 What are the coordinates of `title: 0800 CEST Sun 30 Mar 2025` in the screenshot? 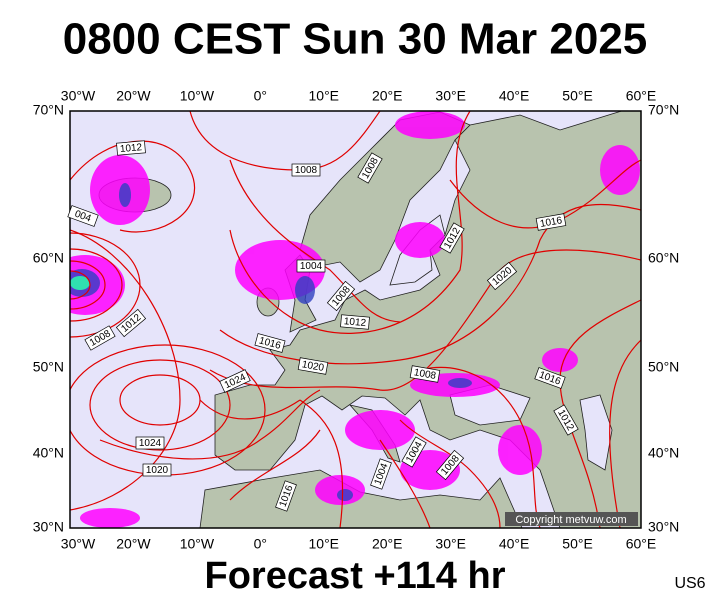 It's located at (355, 39).